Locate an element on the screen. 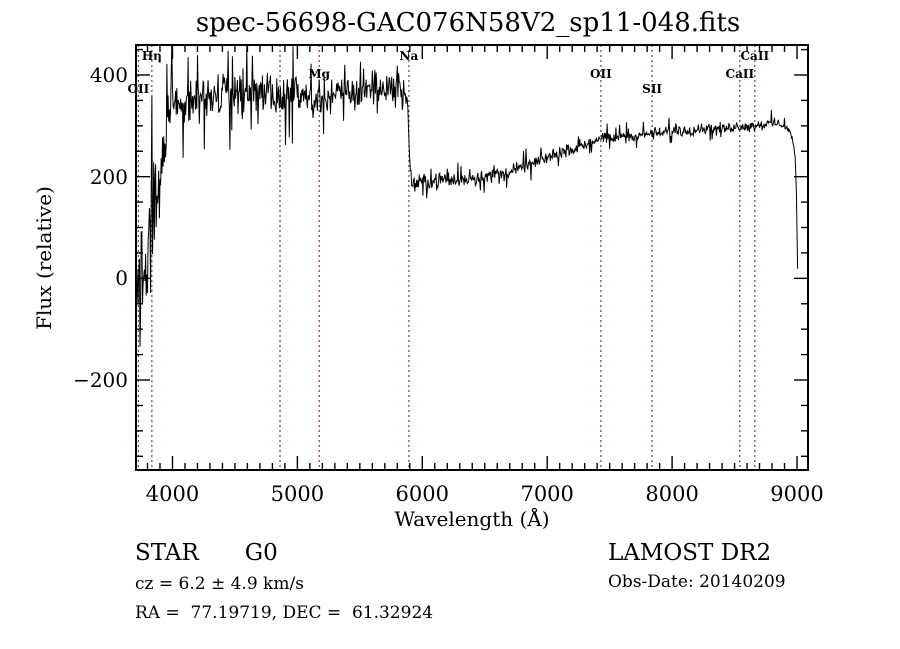 This screenshot has width=900, height=649. radial-velocity-text: cz = 6.2 ± 4.9 km/s is located at coordinates (219, 584).